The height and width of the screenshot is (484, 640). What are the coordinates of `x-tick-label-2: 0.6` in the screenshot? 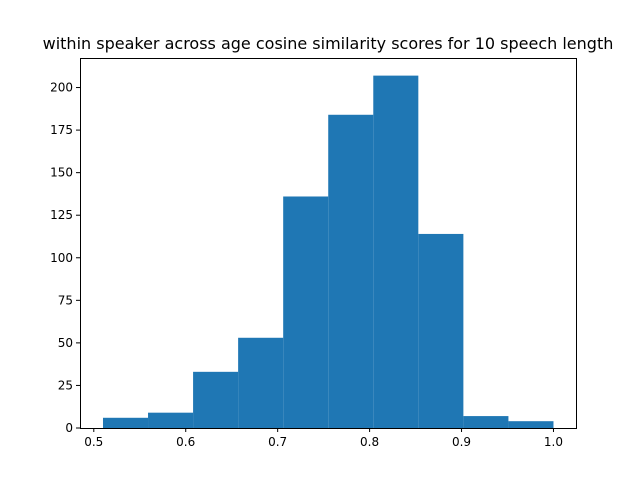 It's located at (185, 442).